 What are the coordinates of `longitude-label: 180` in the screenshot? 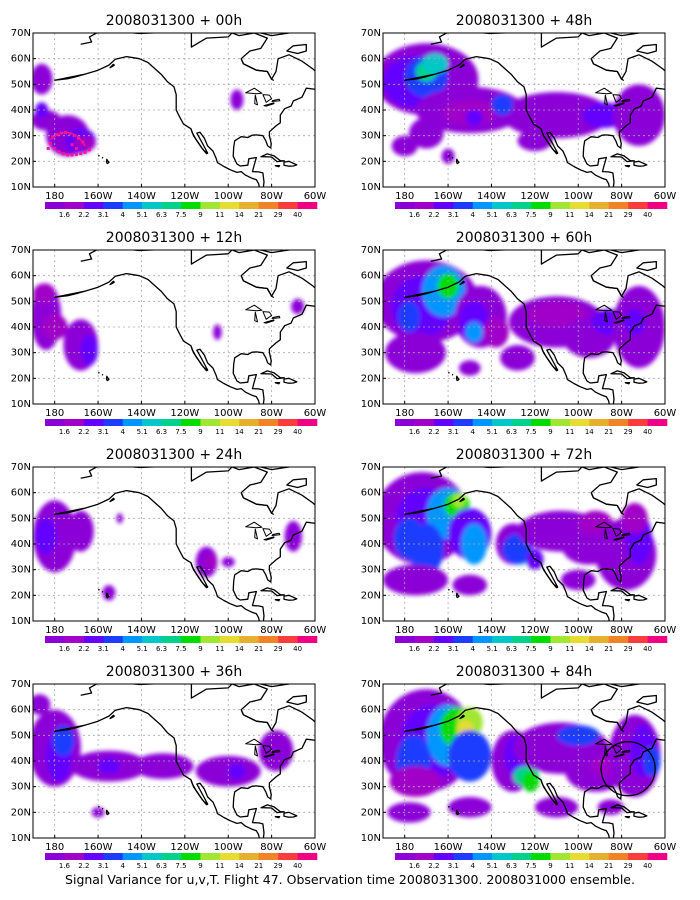 It's located at (404, 413).